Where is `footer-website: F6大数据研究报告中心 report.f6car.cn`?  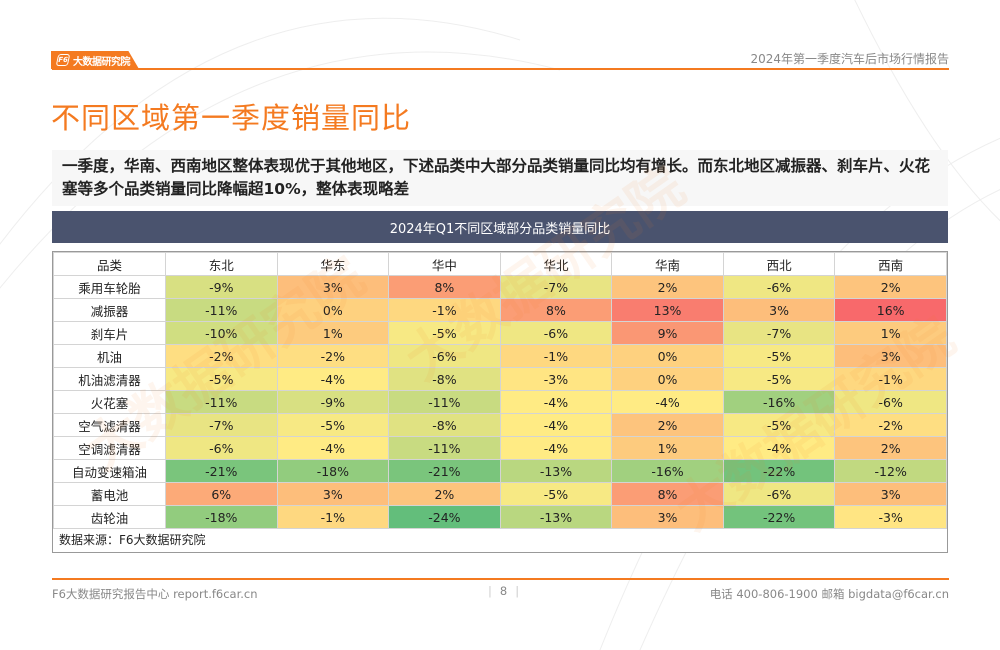 footer-website: F6大数据研究报告中心 report.f6car.cn is located at coordinates (155, 594).